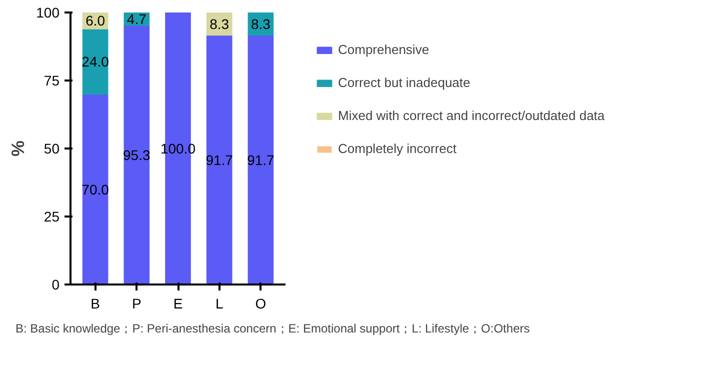 Image resolution: width=708 pixels, height=368 pixels. What do you see at coordinates (52, 216) in the screenshot?
I see `y-tick-label: 25` at bounding box center [52, 216].